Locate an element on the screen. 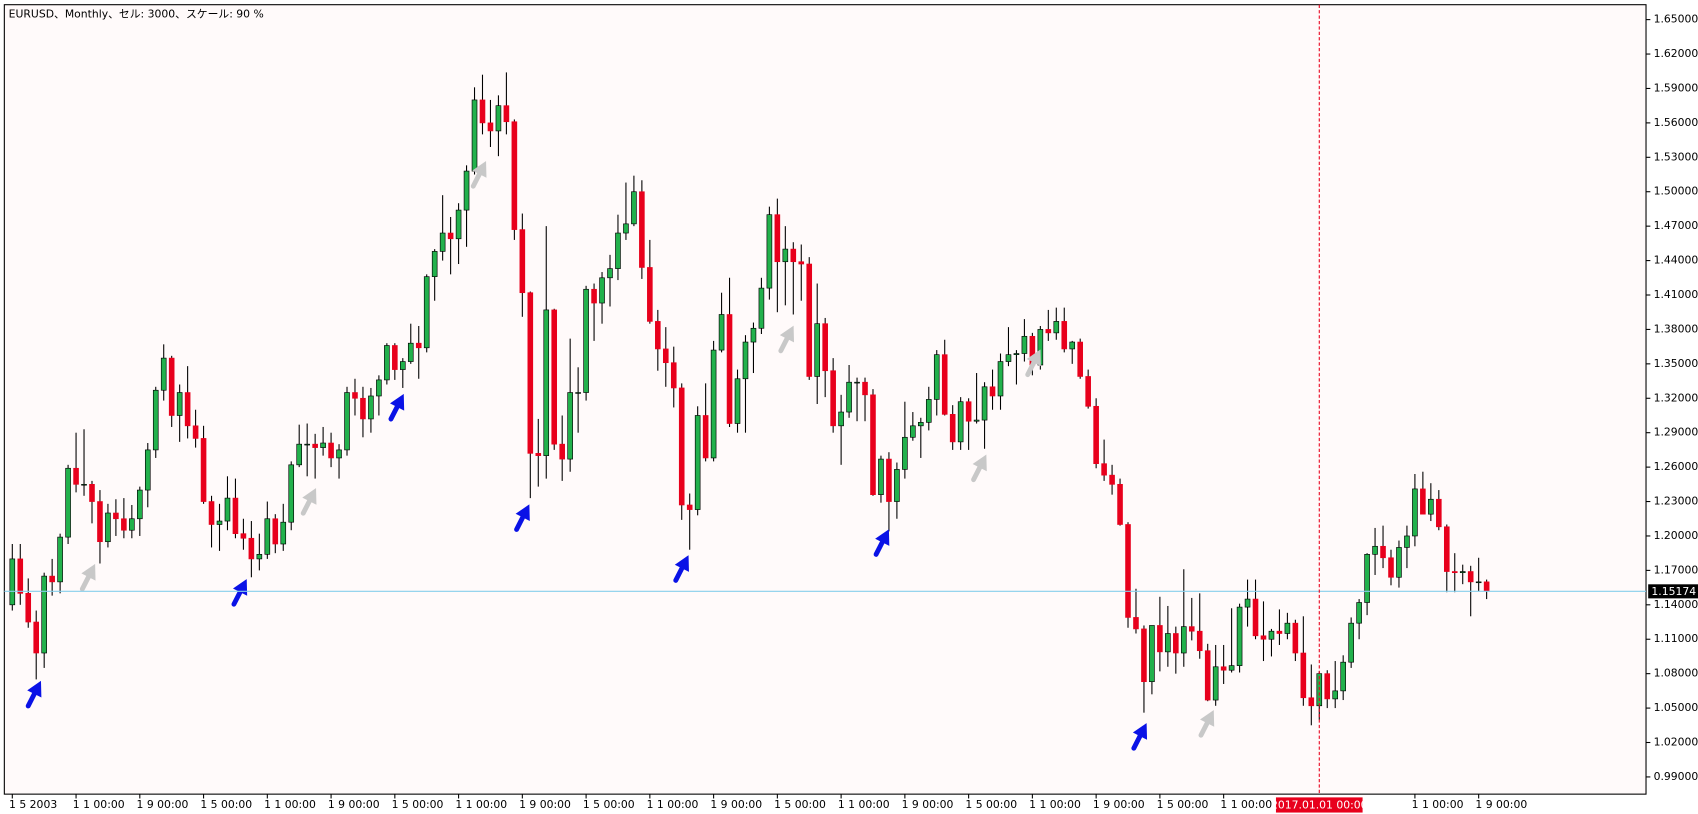 The width and height of the screenshot is (1698, 814). y-tick-label: 0.99000 is located at coordinates (1676, 776).